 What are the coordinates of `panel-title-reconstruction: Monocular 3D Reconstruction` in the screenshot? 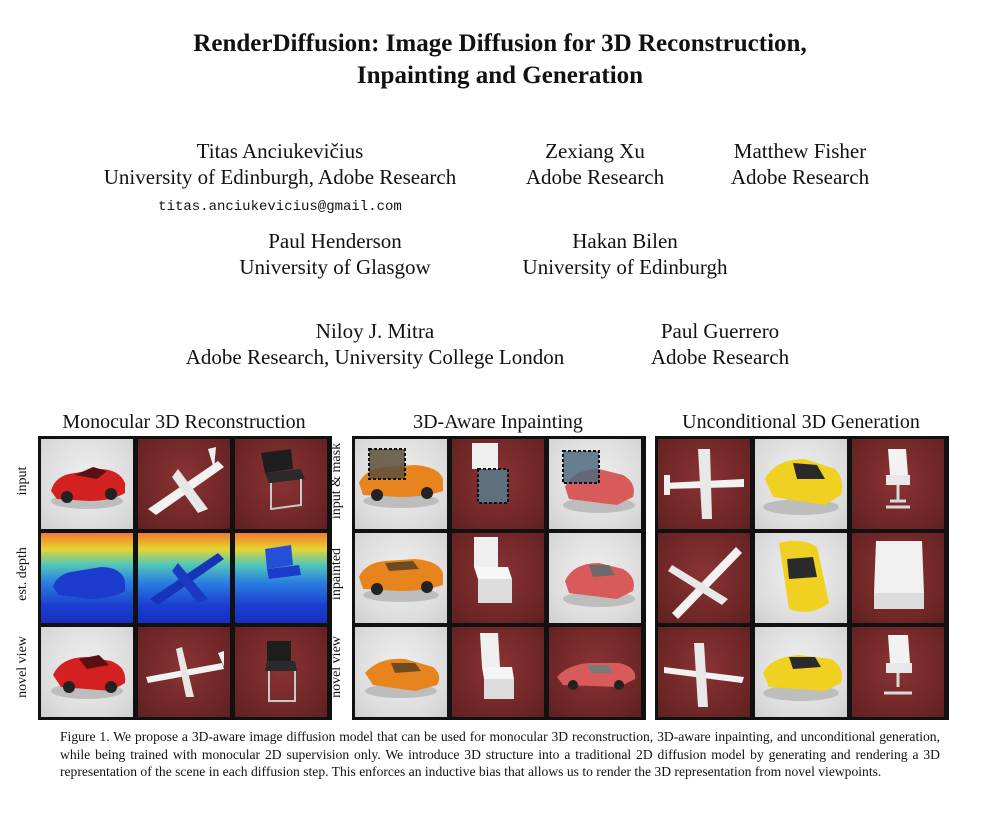 It's located at (184, 422).